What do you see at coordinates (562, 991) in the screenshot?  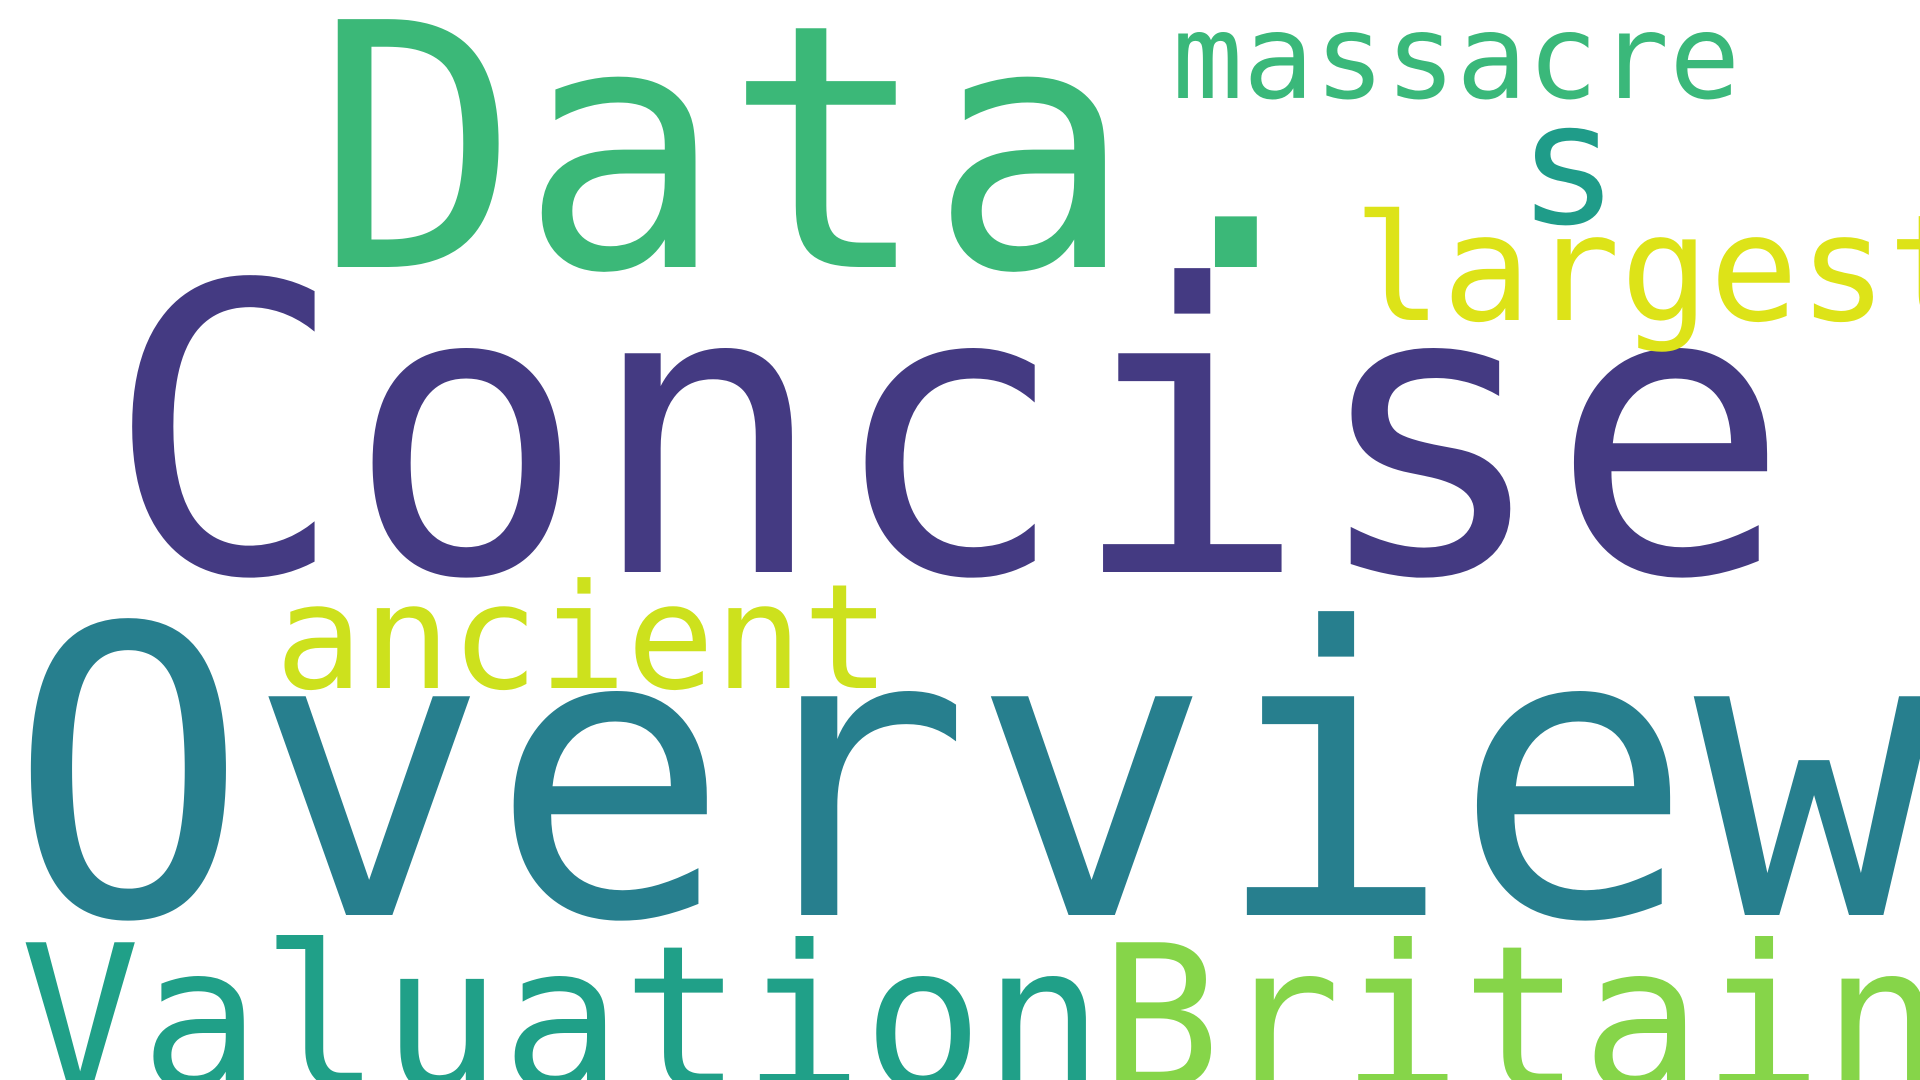 I see `word-valuation: Valuation` at bounding box center [562, 991].